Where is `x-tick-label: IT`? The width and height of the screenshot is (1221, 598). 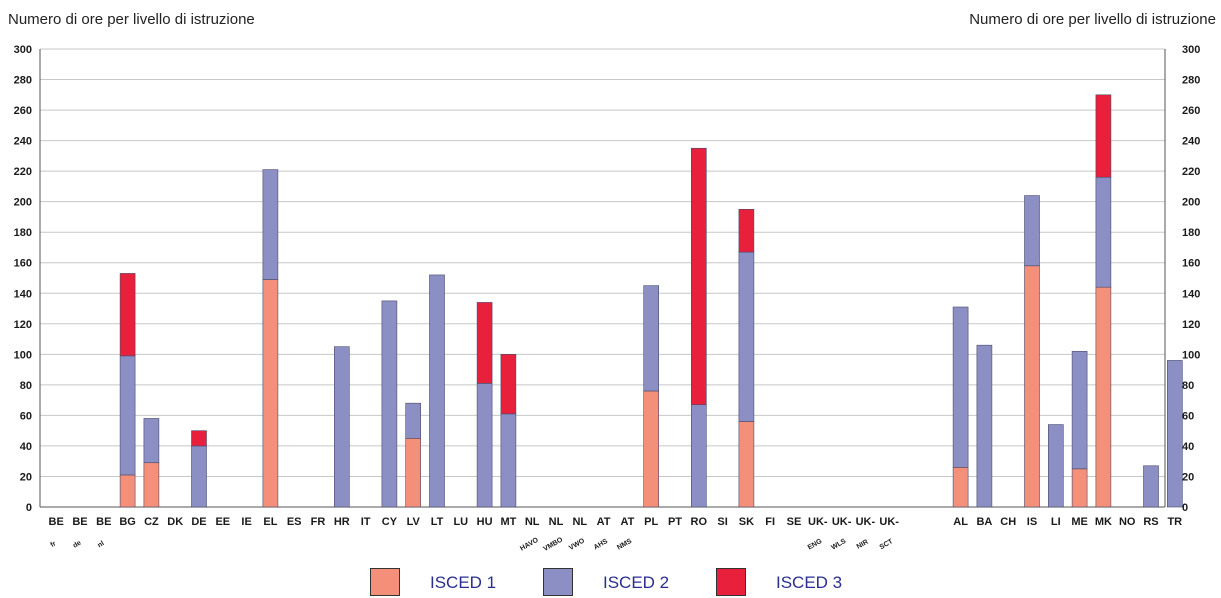 x-tick-label: IT is located at coordinates (366, 522).